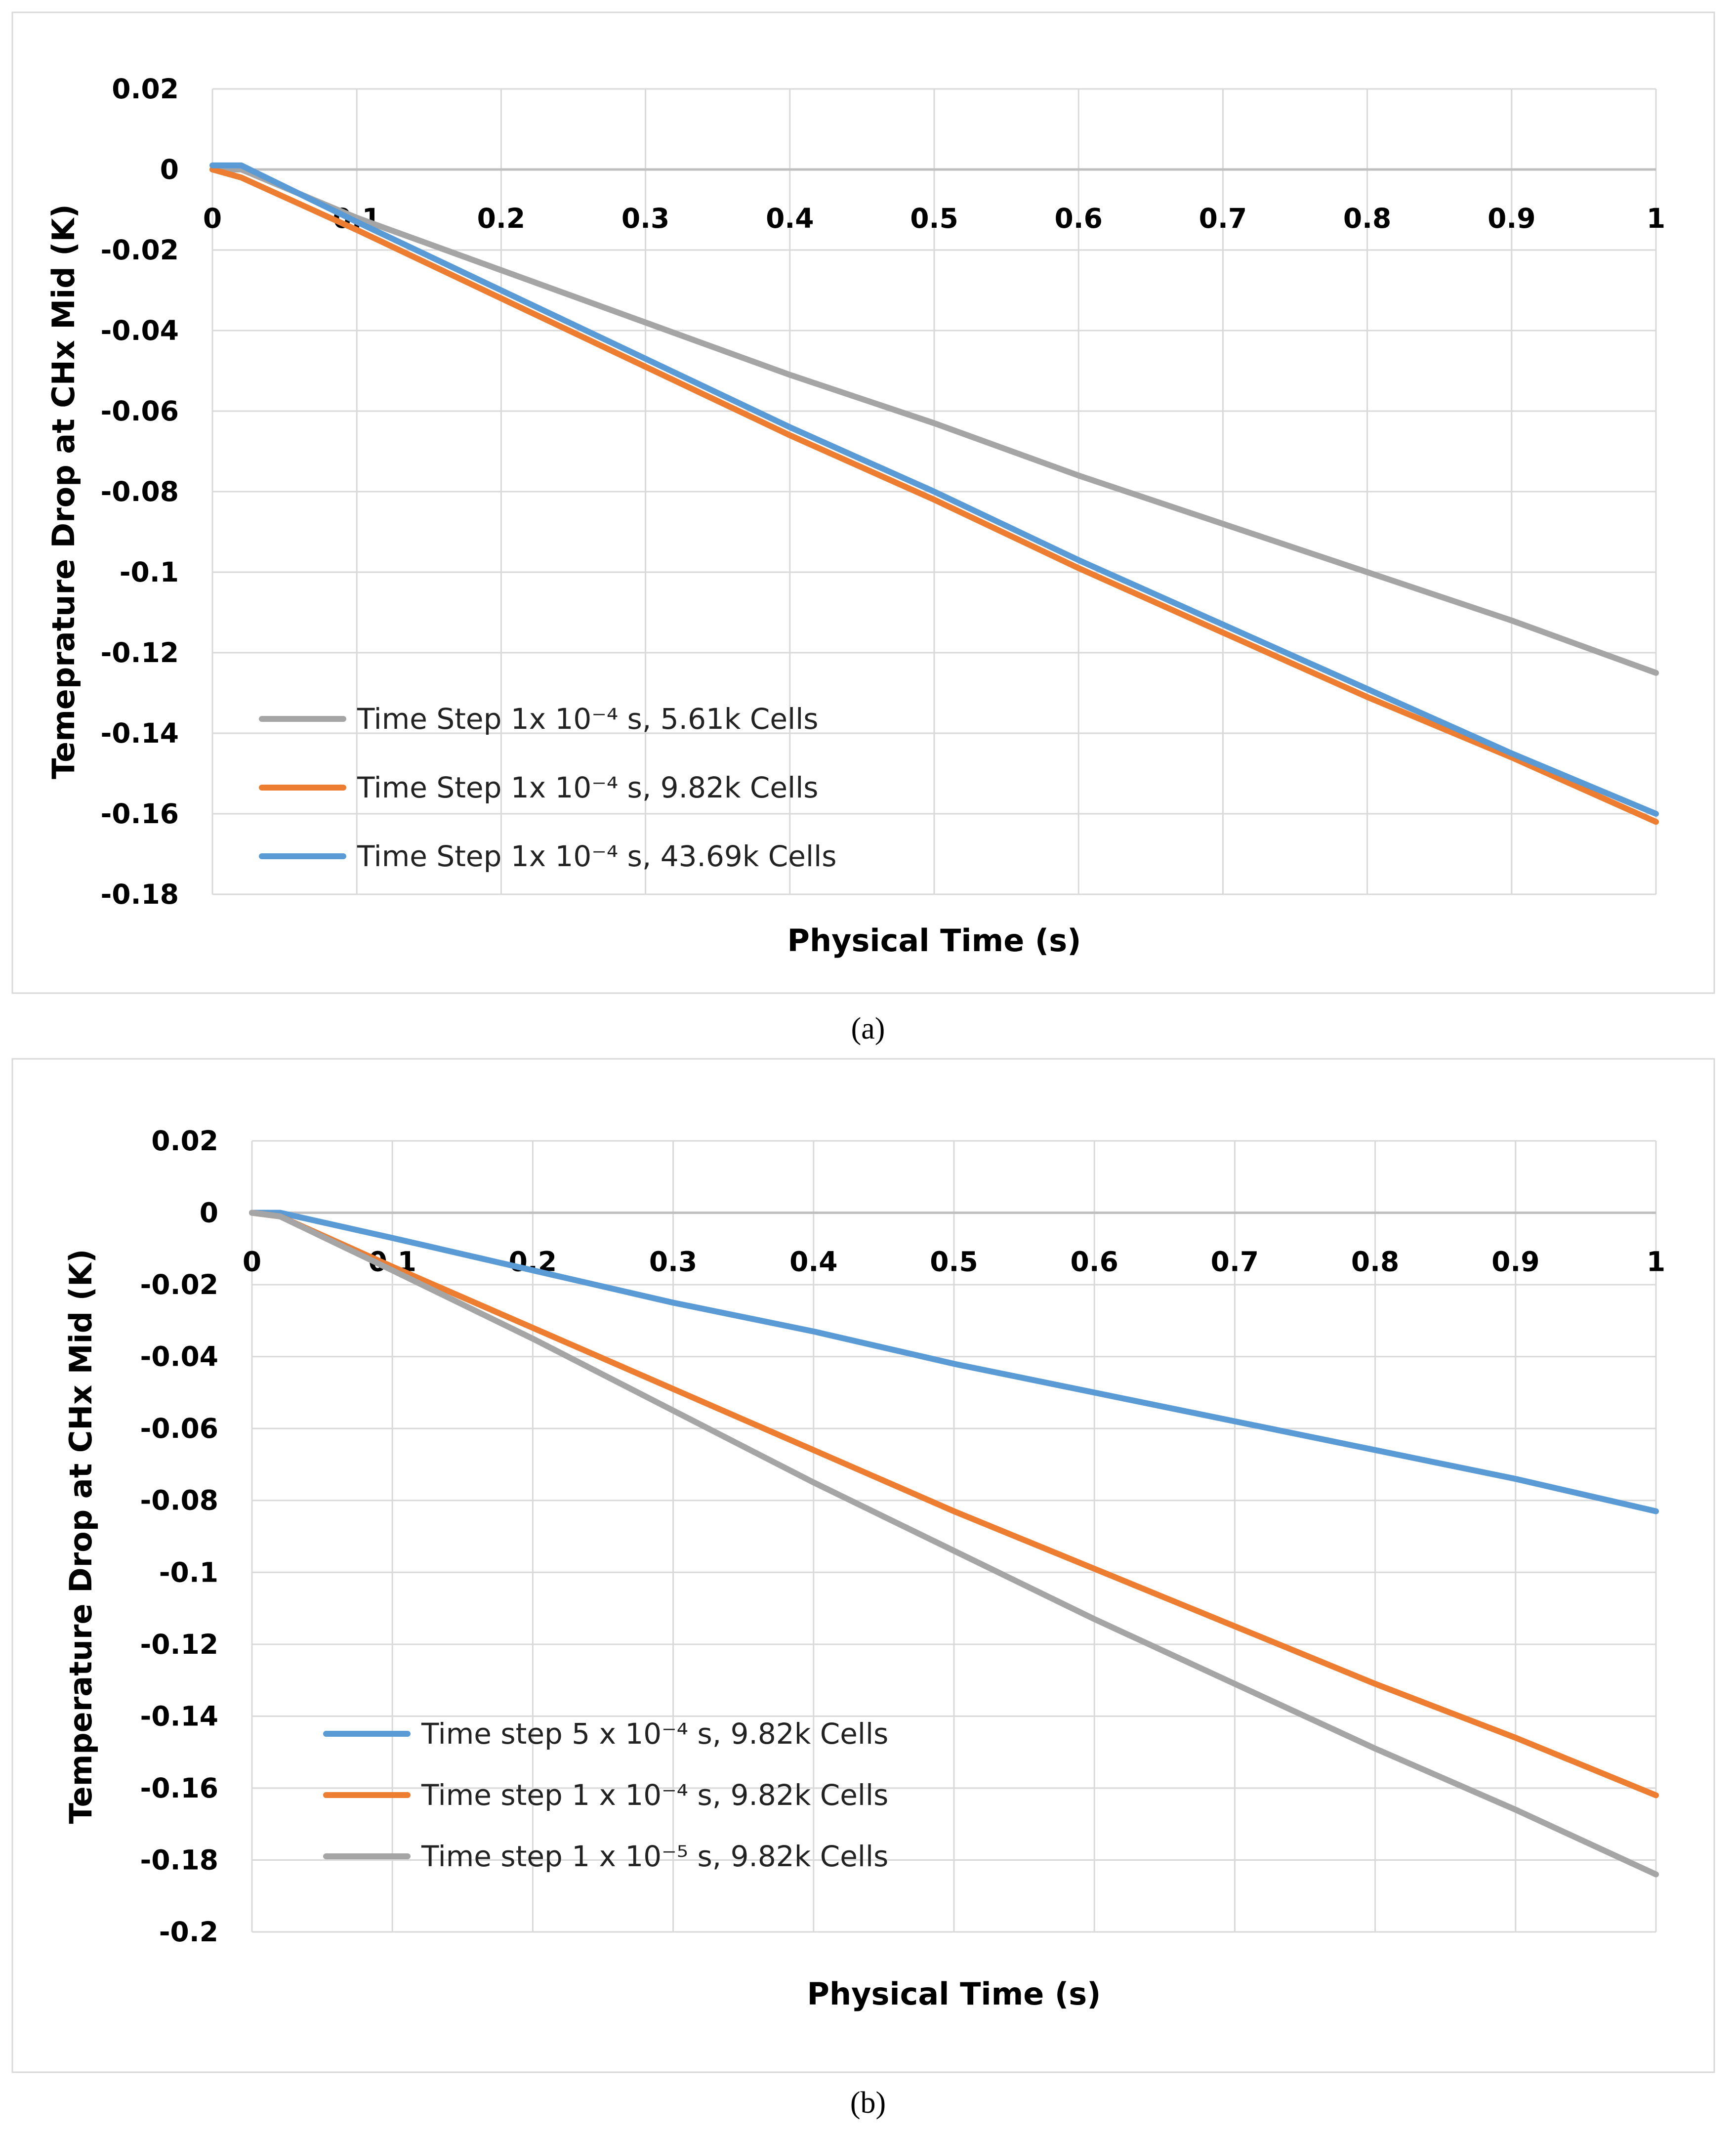  Describe the element at coordinates (597, 856) in the screenshot. I see `legend-label: Time Step 1x 10⁻⁴ s, 43.69k Cells` at that location.